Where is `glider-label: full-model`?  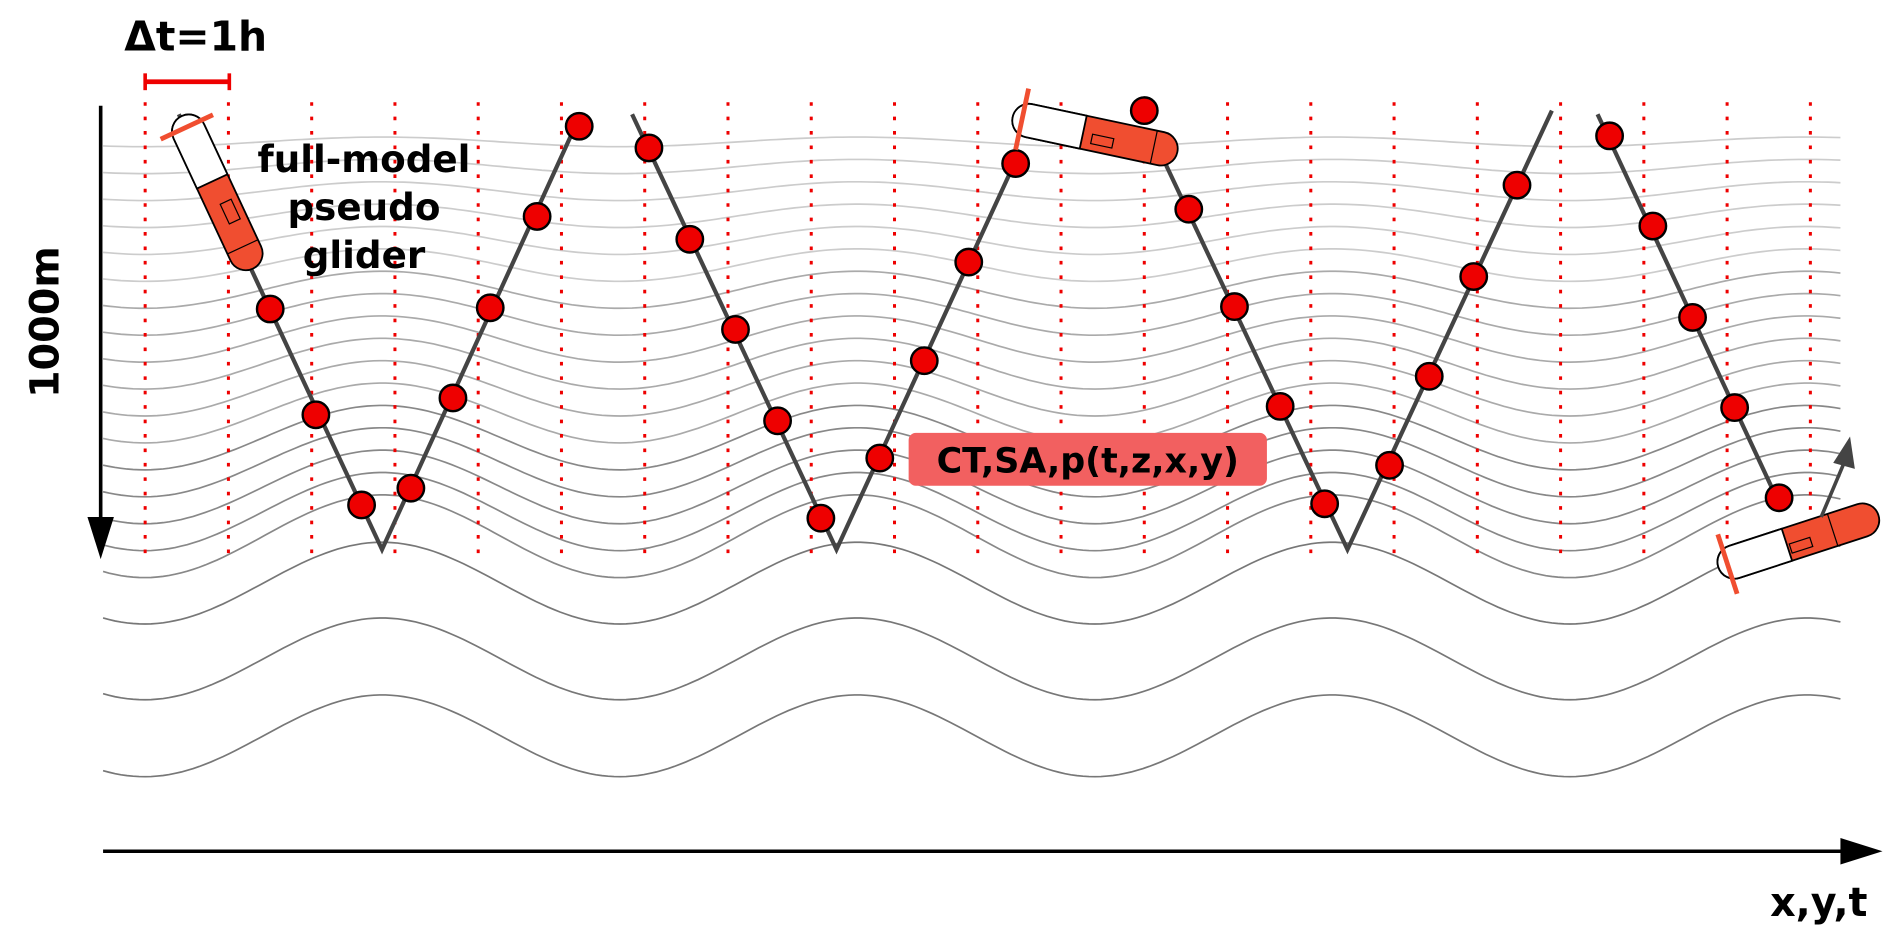 glider-label: full-model is located at coordinates (364, 159).